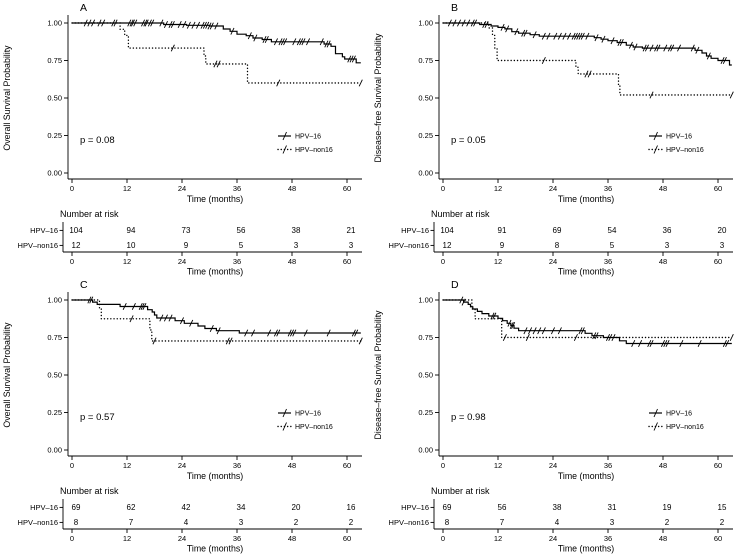 The height and width of the screenshot is (555, 742). Describe the element at coordinates (186, 507) in the screenshot. I see `risk-count: 42` at that location.